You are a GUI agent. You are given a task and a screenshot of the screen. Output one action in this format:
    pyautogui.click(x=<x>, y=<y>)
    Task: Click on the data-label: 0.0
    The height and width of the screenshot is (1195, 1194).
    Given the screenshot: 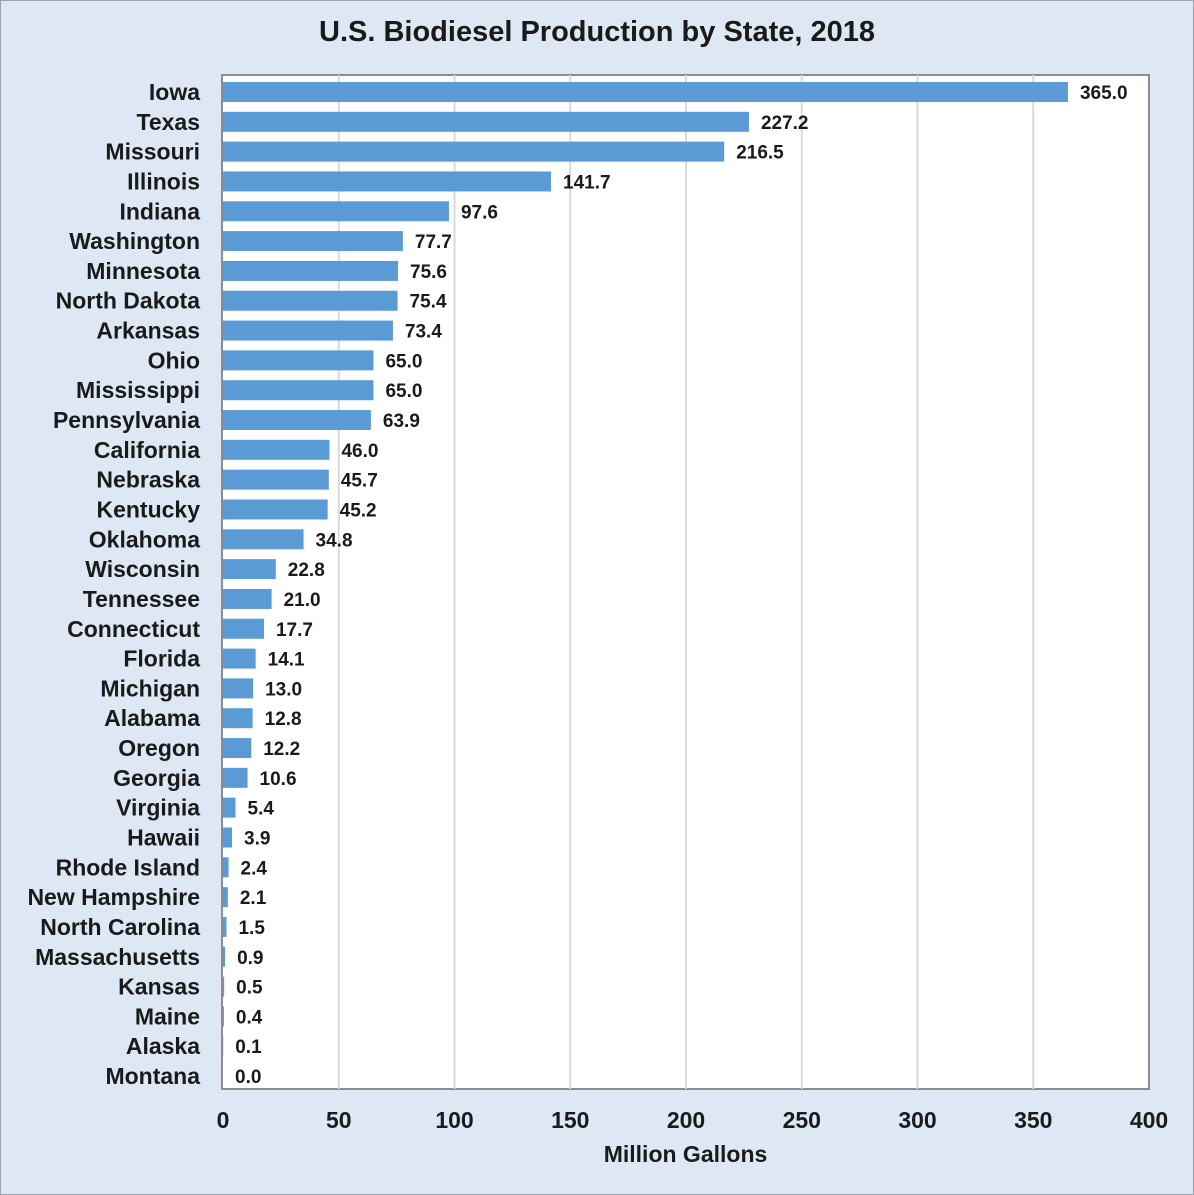 What is the action you would take?
    pyautogui.click(x=248, y=1077)
    